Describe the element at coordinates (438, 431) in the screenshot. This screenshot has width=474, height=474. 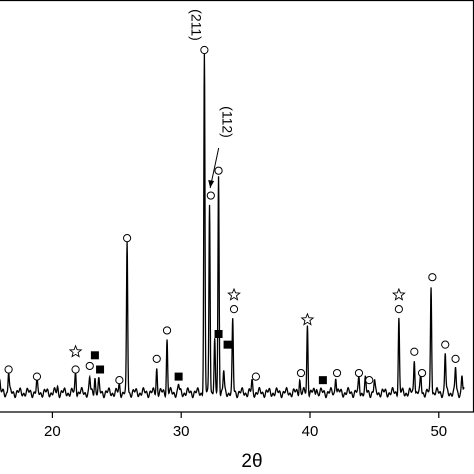
I see `x-tick-label: 50` at that location.